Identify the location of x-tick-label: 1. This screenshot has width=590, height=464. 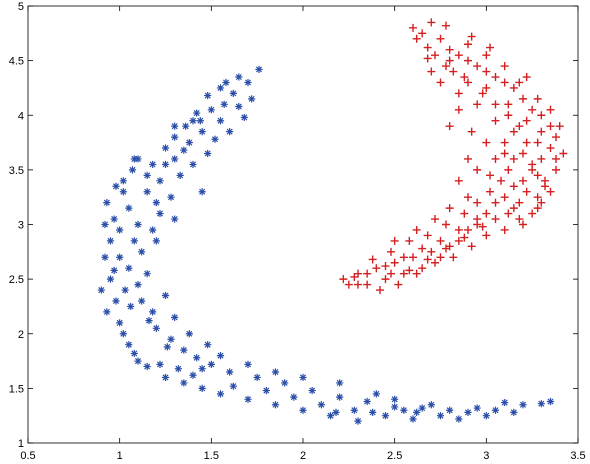
(120, 456).